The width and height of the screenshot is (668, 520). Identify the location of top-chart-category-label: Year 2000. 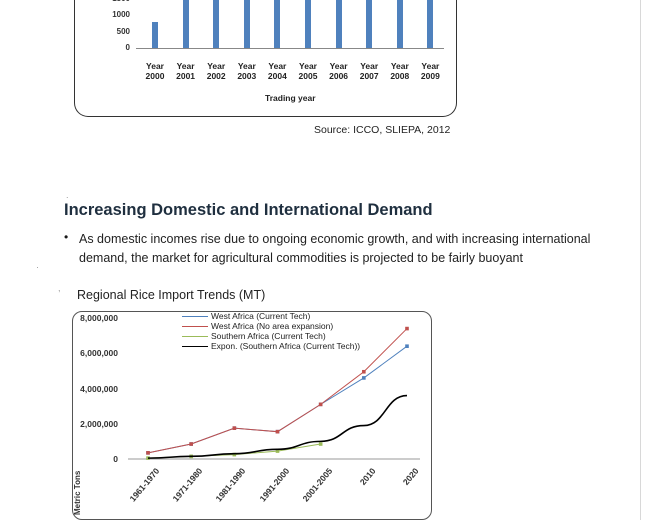
(155, 71).